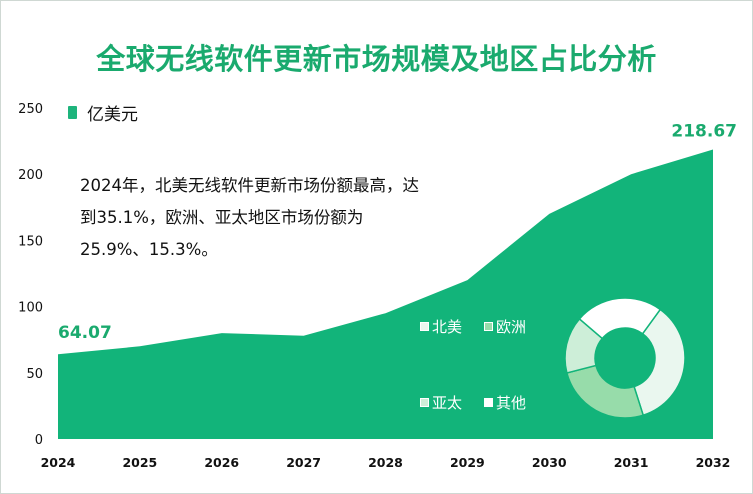  Describe the element at coordinates (511, 327) in the screenshot. I see `pie-legend-label-1: 欧洲` at that location.